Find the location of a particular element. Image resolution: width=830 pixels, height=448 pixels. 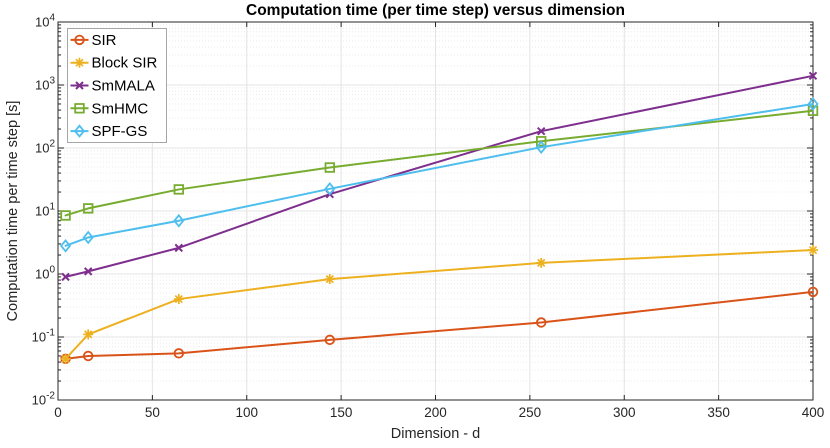

y-tick-label: 10⁻² is located at coordinates (44, 399).